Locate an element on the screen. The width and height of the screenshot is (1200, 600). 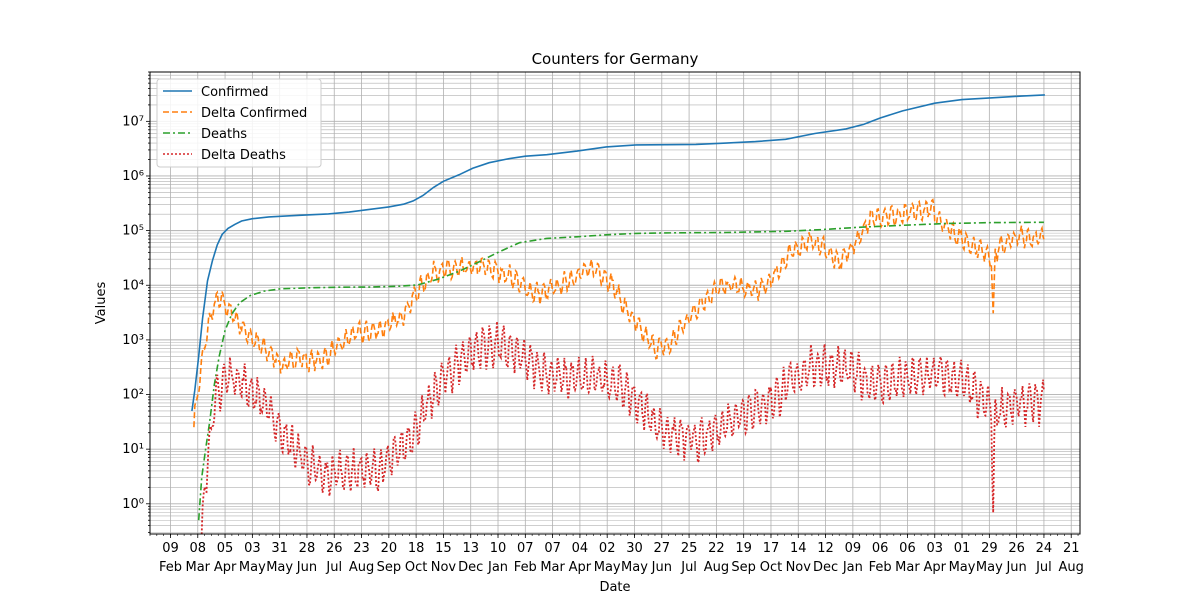
x-tick-day-label: 05 is located at coordinates (225, 548).